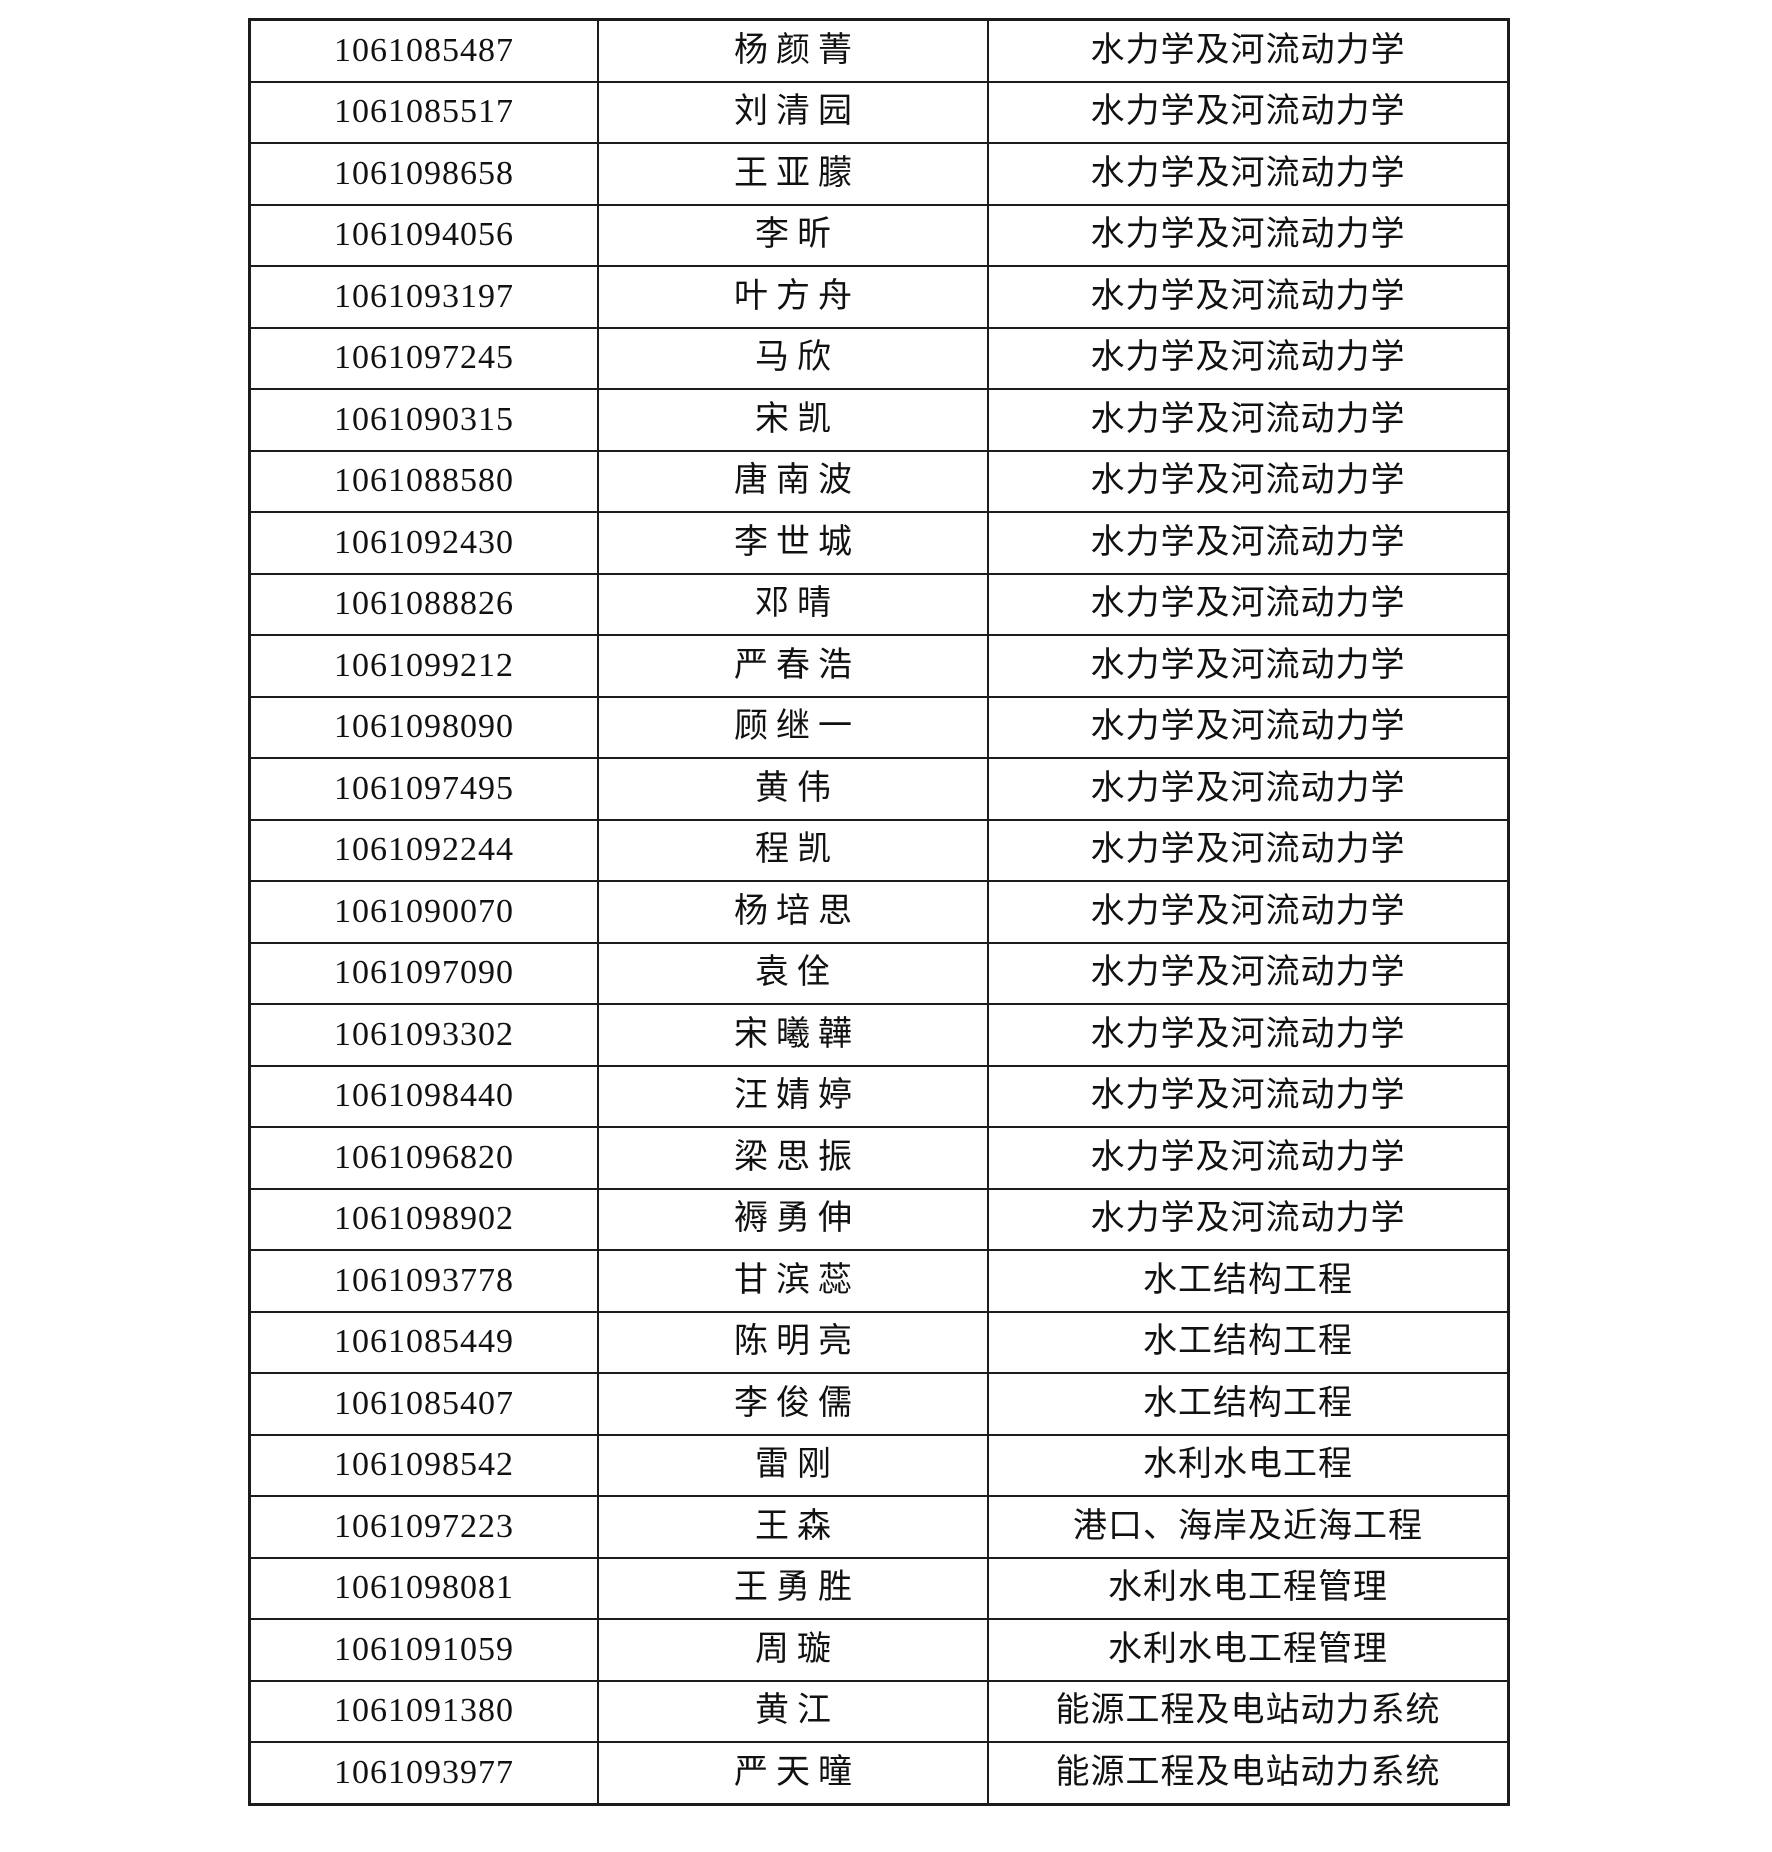 This screenshot has width=1772, height=1852. Describe the element at coordinates (793, 1281) in the screenshot. I see `student-name-cell: 甘滨蕊` at that location.